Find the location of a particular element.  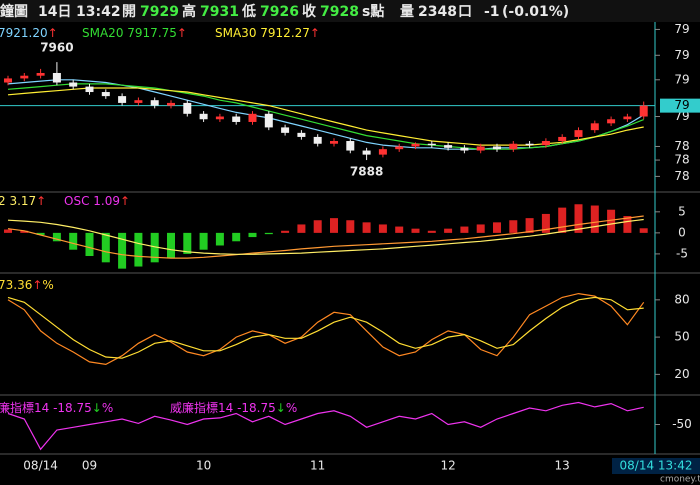

volume-label: 量 is located at coordinates (407, 12).